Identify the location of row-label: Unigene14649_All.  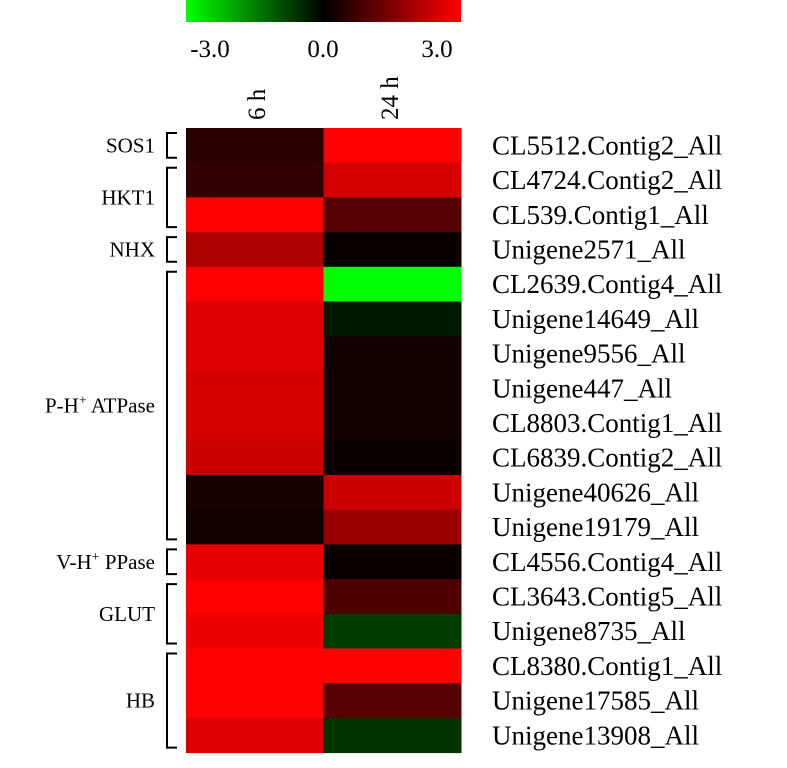
(595, 319).